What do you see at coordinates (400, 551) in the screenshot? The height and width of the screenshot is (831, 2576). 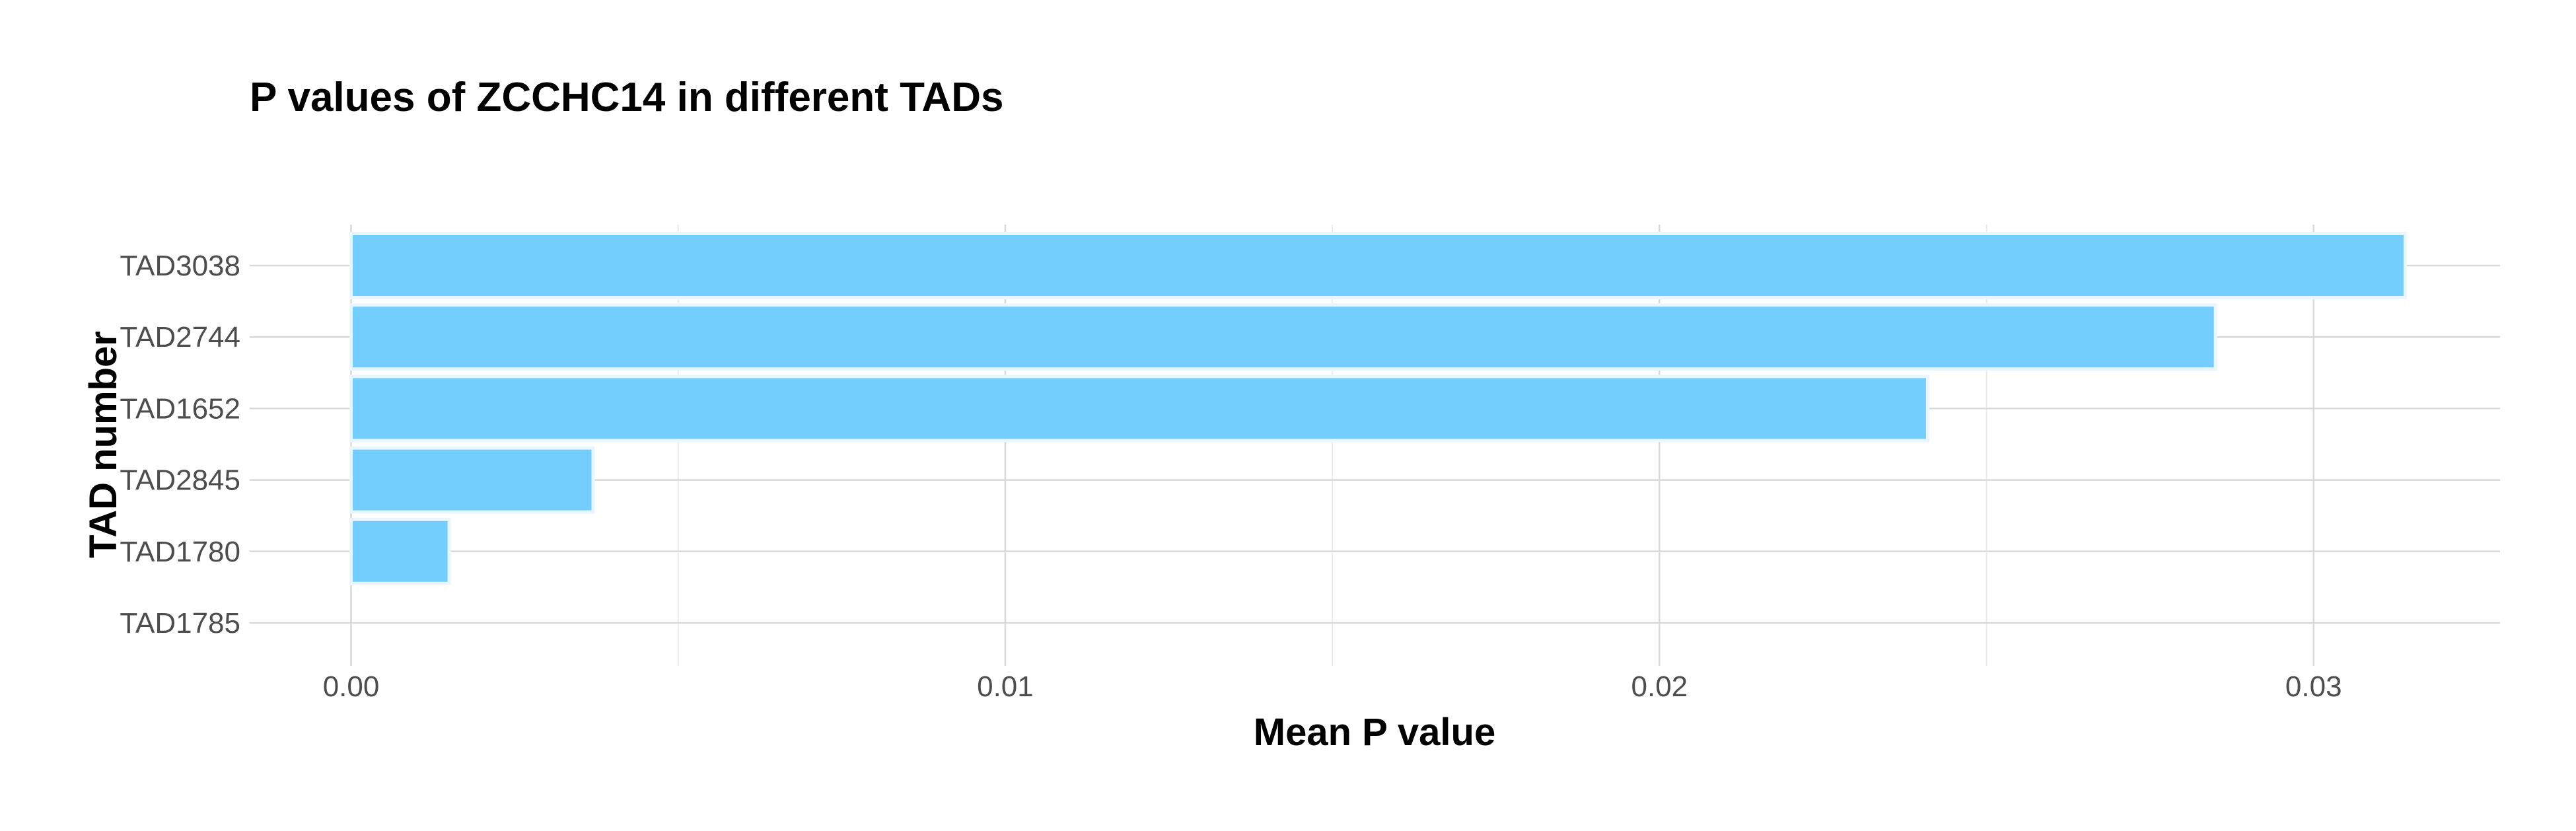 I see `bar-tad1780` at bounding box center [400, 551].